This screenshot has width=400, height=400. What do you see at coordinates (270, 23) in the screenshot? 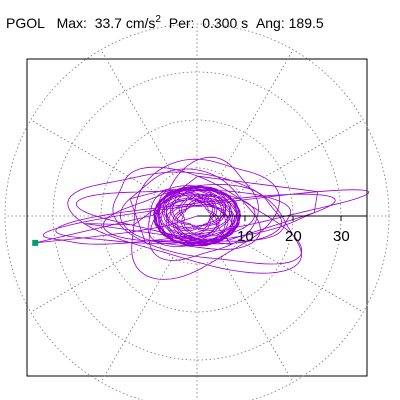
I see `angle-label: Ang:` at bounding box center [270, 23].